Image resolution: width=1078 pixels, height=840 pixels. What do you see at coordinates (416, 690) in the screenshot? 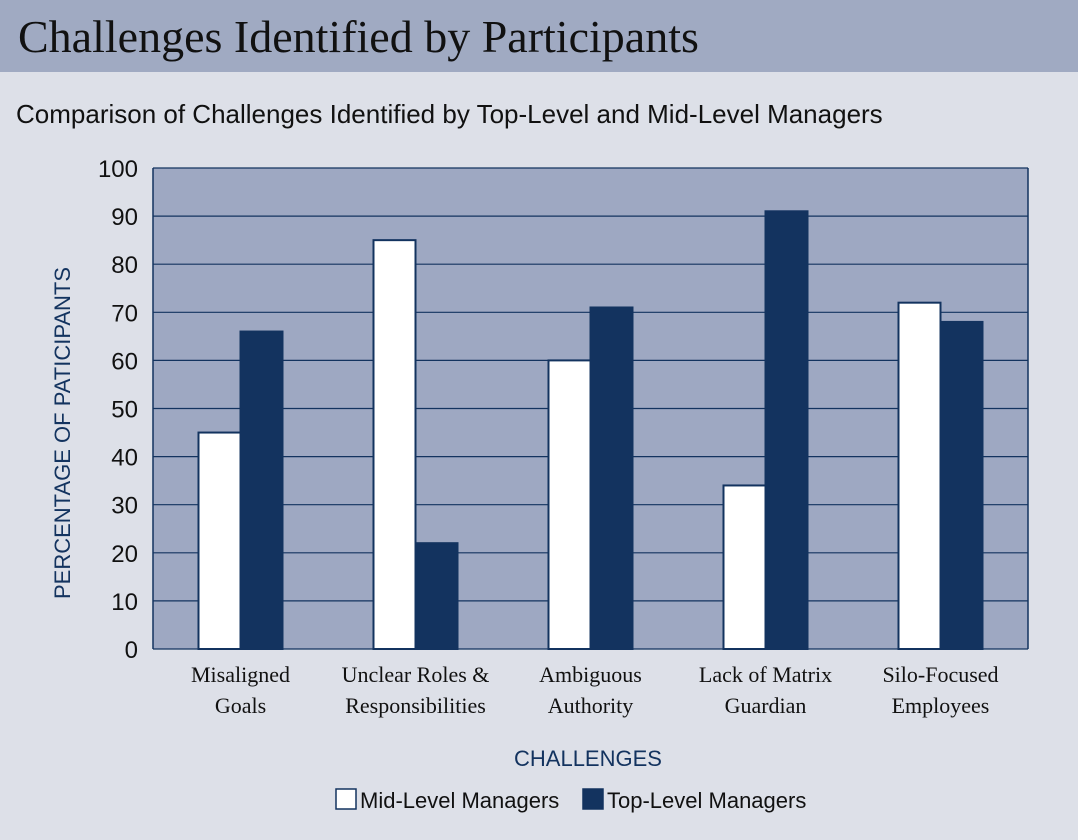
I see `x-tick-label: Unclear Roles & Responsibilities` at bounding box center [416, 690].